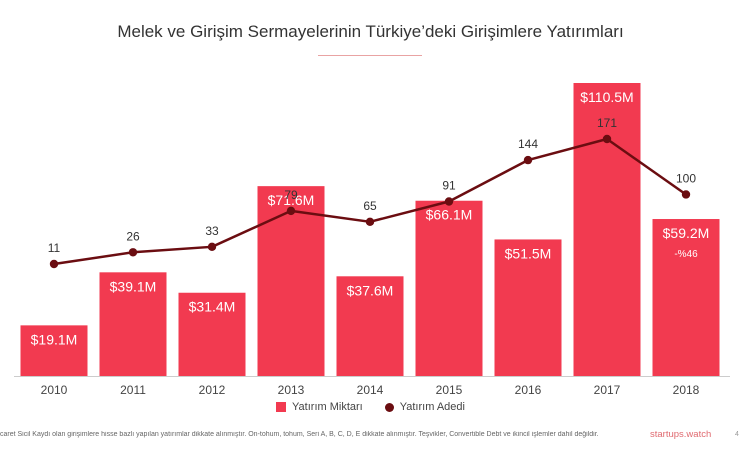  I want to click on x-tick-label: 2010, so click(54, 390).